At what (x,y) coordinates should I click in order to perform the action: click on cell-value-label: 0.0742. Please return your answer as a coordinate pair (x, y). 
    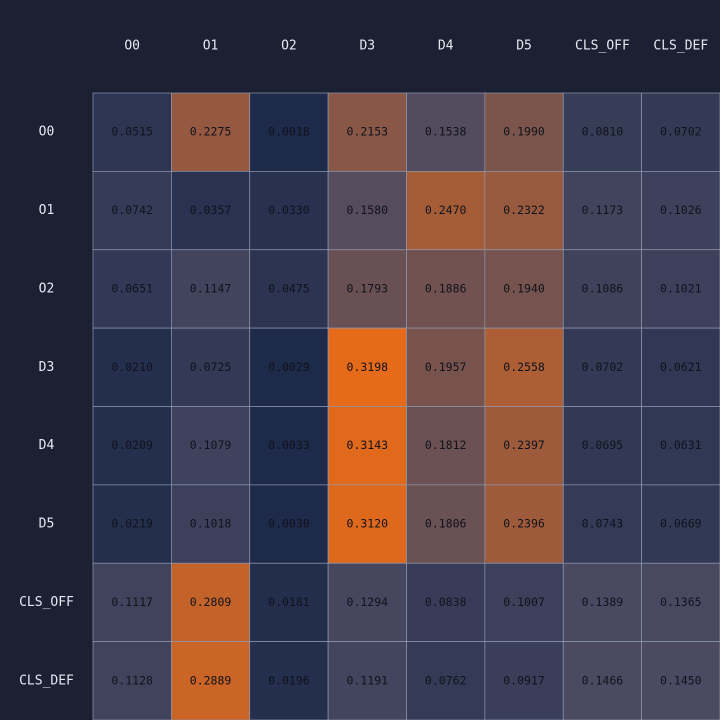
    Looking at the image, I should click on (132, 210).